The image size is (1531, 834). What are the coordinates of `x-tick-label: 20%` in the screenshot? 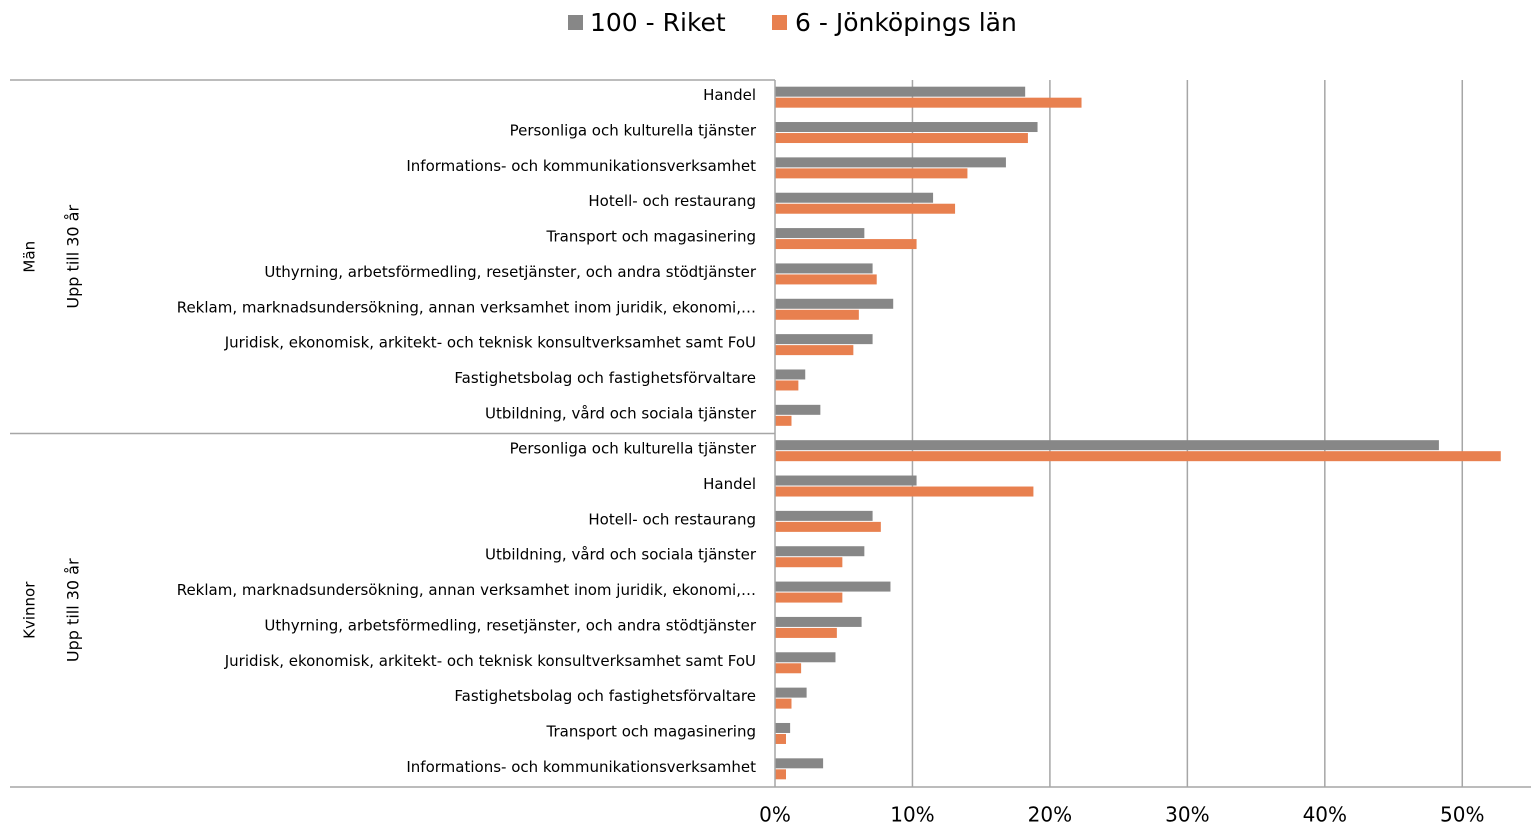 It's located at (1050, 815).